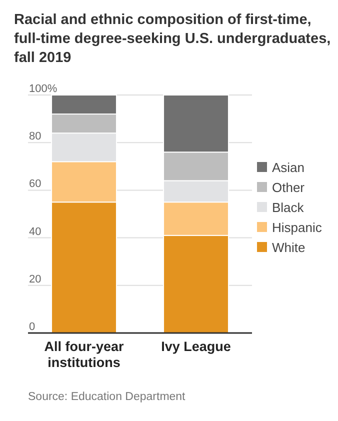  I want to click on y-tick-label: 20, so click(35, 279).